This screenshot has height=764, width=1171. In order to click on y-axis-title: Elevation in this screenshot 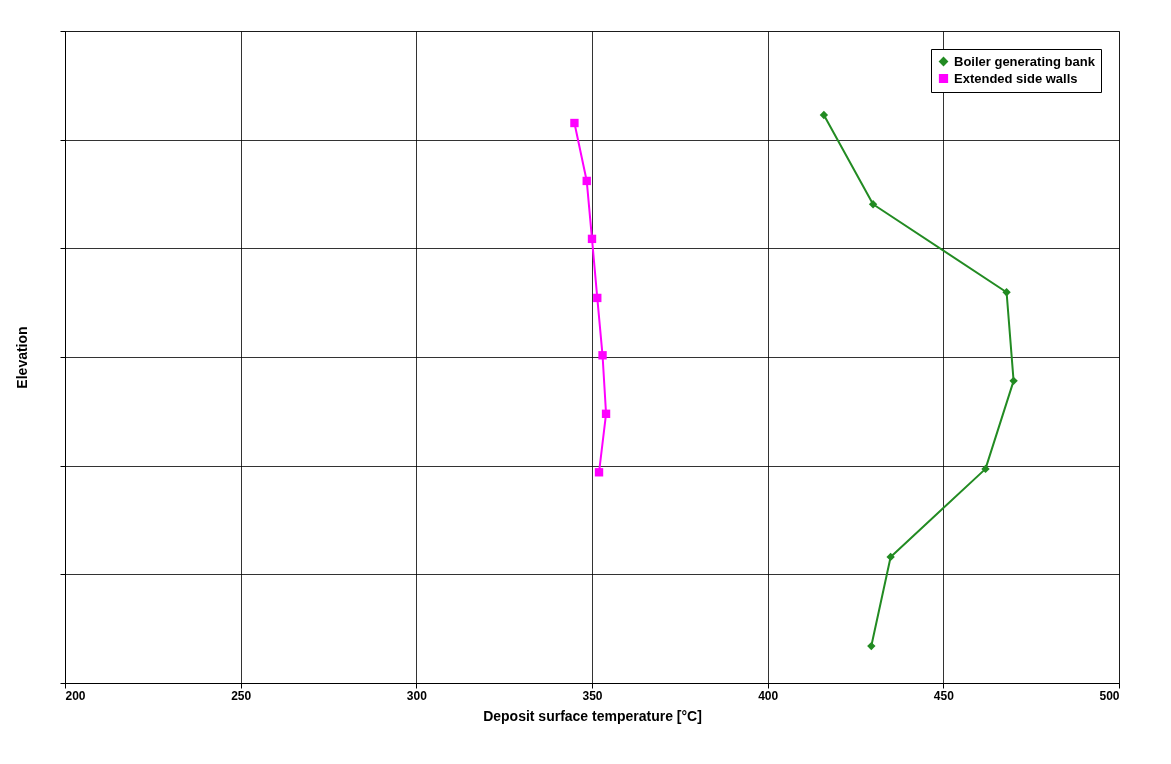, I will do `click(22, 357)`.